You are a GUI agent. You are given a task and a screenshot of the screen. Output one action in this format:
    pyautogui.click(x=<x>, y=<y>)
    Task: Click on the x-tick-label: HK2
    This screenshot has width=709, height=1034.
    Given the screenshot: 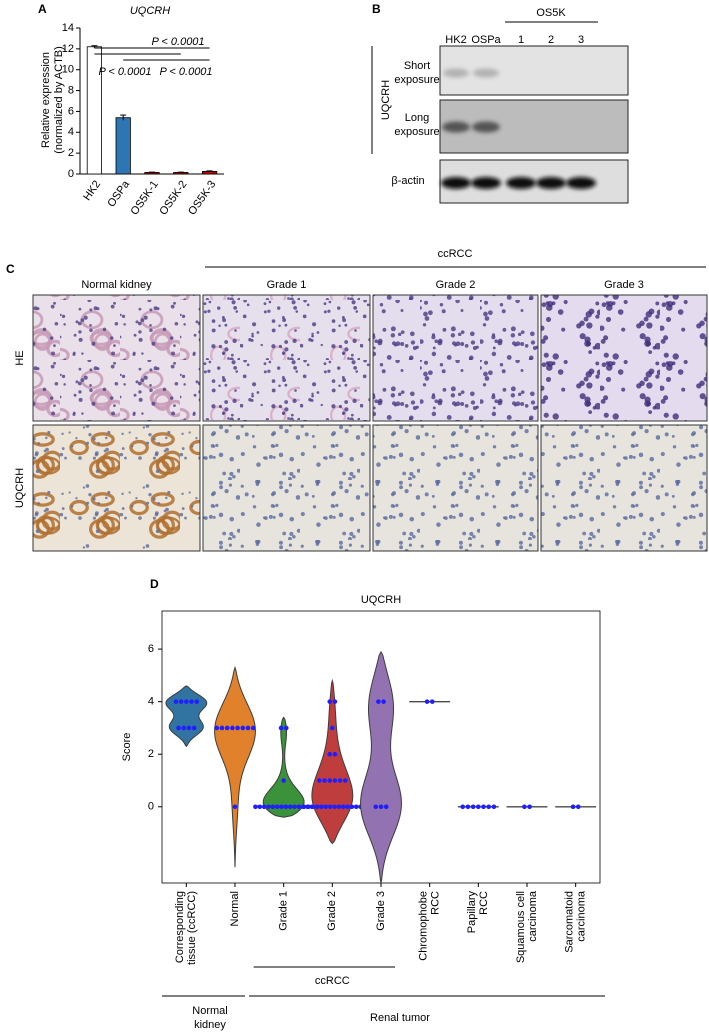 What is the action you would take?
    pyautogui.click(x=92, y=191)
    